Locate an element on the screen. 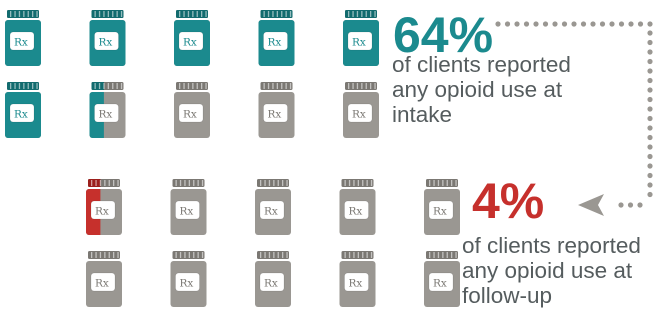 This screenshot has width=658, height=320. arrowhead is located at coordinates (591, 205).